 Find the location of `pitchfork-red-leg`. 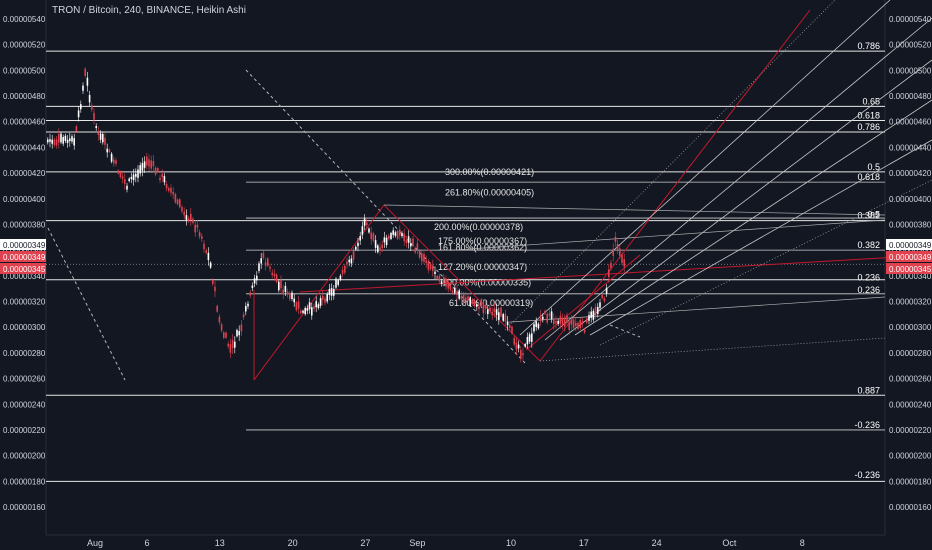

pitchfork-red-leg is located at coordinates (583, 302).